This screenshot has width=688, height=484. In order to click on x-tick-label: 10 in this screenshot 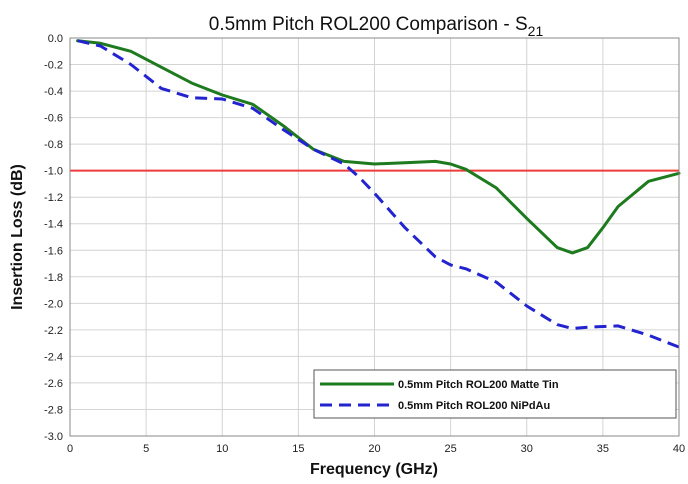, I will do `click(222, 449)`.